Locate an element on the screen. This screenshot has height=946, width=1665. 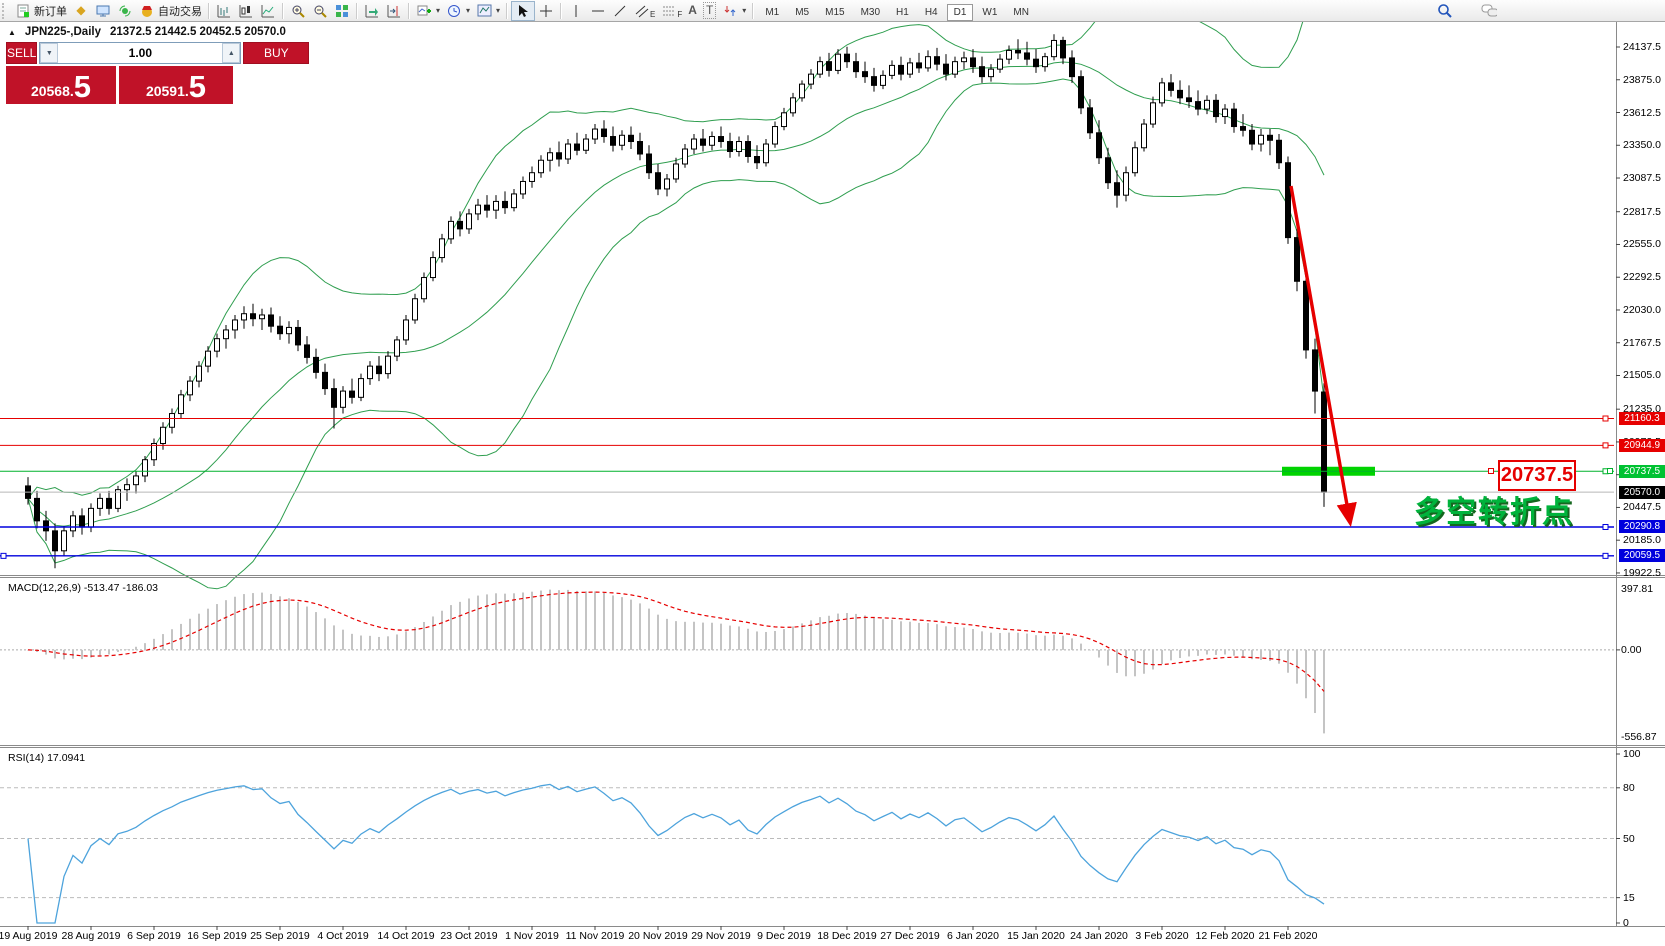
market-watch-button: ◆ is located at coordinates (81, 11).